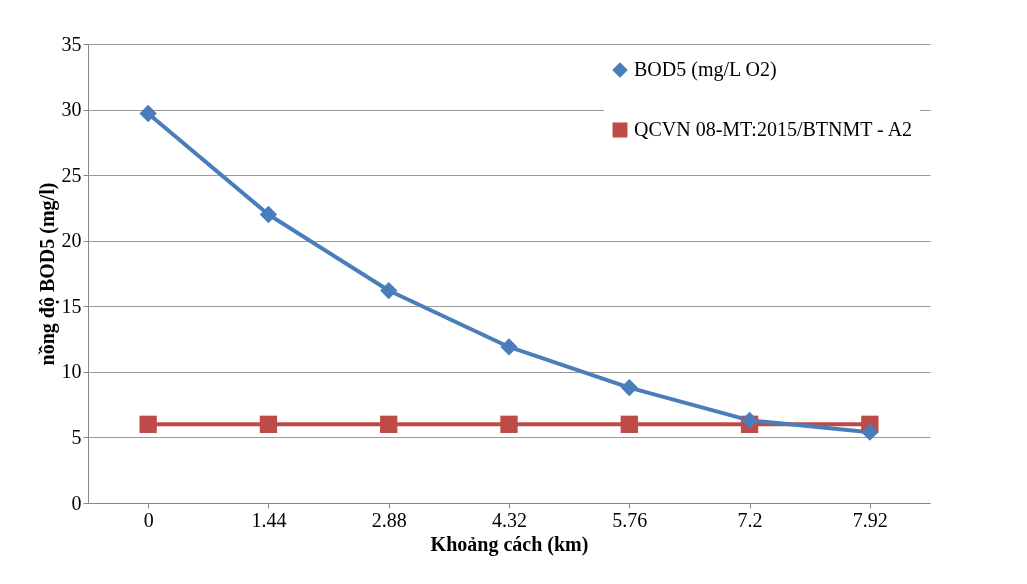  Describe the element at coordinates (71, 305) in the screenshot. I see `y-tick-label: 15` at that location.